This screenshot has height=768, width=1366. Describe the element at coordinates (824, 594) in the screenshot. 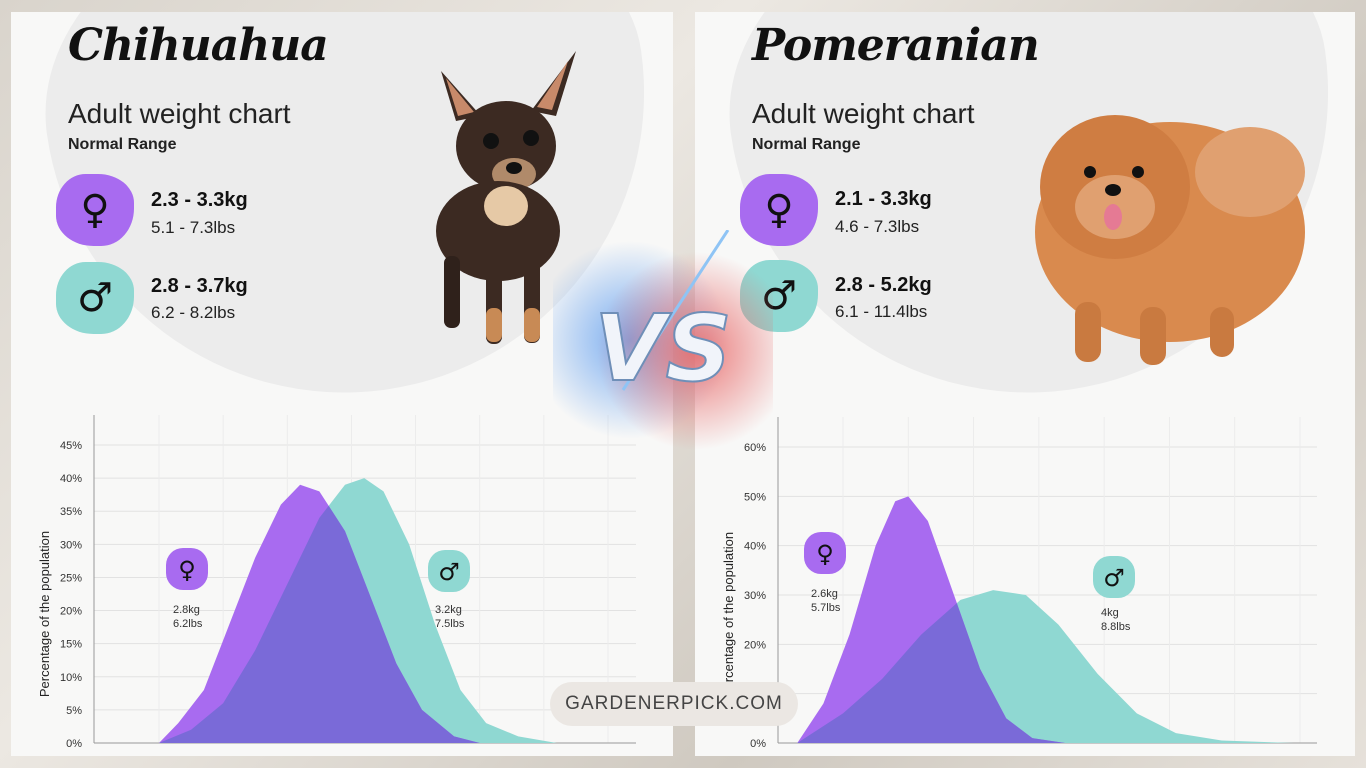

I see `female-marker-kg: 2.6kg` at that location.